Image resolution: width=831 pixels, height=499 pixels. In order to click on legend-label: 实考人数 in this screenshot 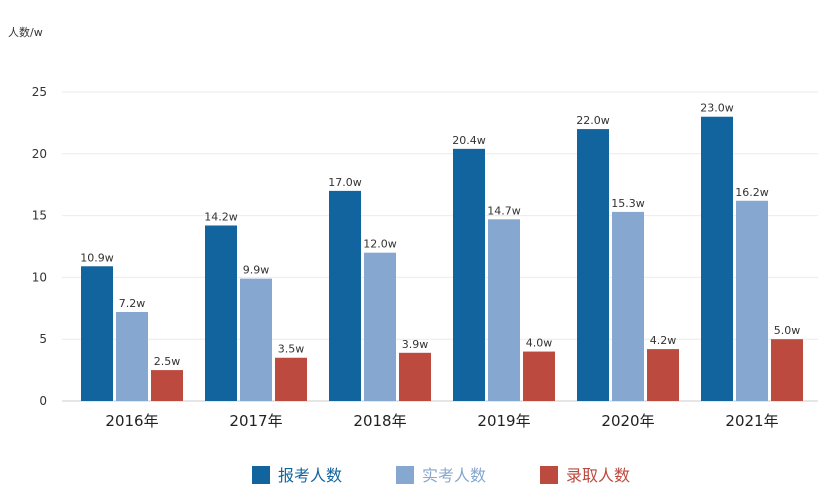, I will do `click(454, 475)`.